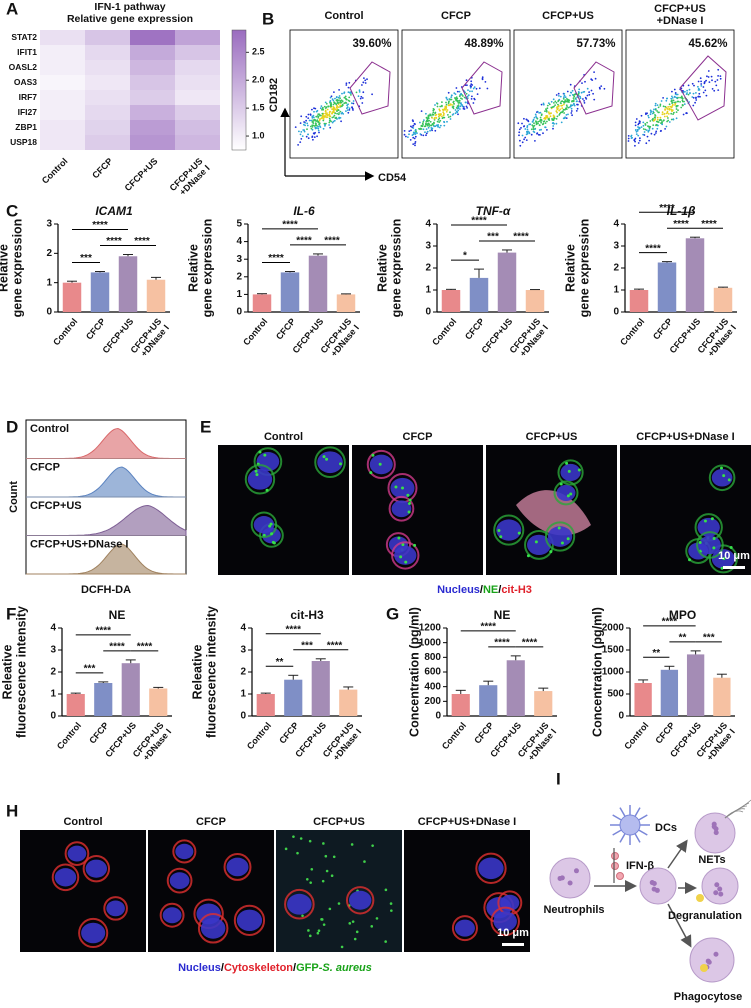 This screenshot has width=751, height=1008. I want to click on panel-label: D, so click(12, 426).